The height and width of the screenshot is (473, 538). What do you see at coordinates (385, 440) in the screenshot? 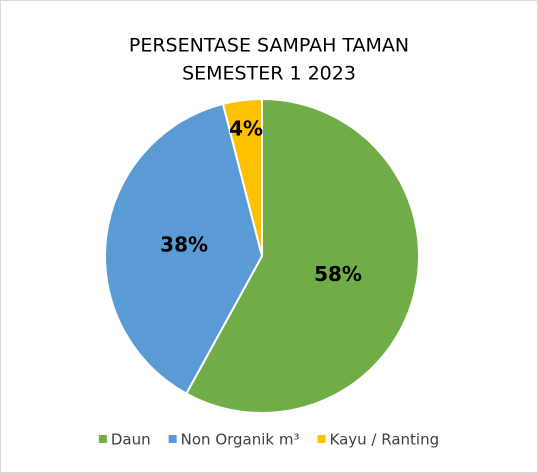
I see `legend-label: Kayu / Ranting` at bounding box center [385, 440].